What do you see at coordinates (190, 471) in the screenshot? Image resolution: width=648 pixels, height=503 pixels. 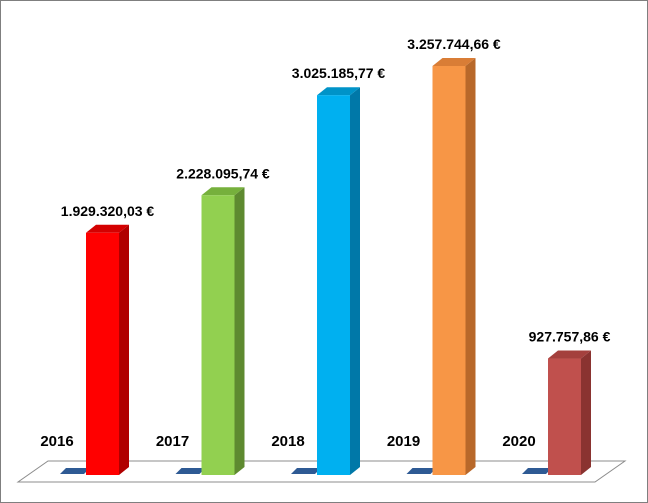 I see `floor-marker-2017` at bounding box center [190, 471].